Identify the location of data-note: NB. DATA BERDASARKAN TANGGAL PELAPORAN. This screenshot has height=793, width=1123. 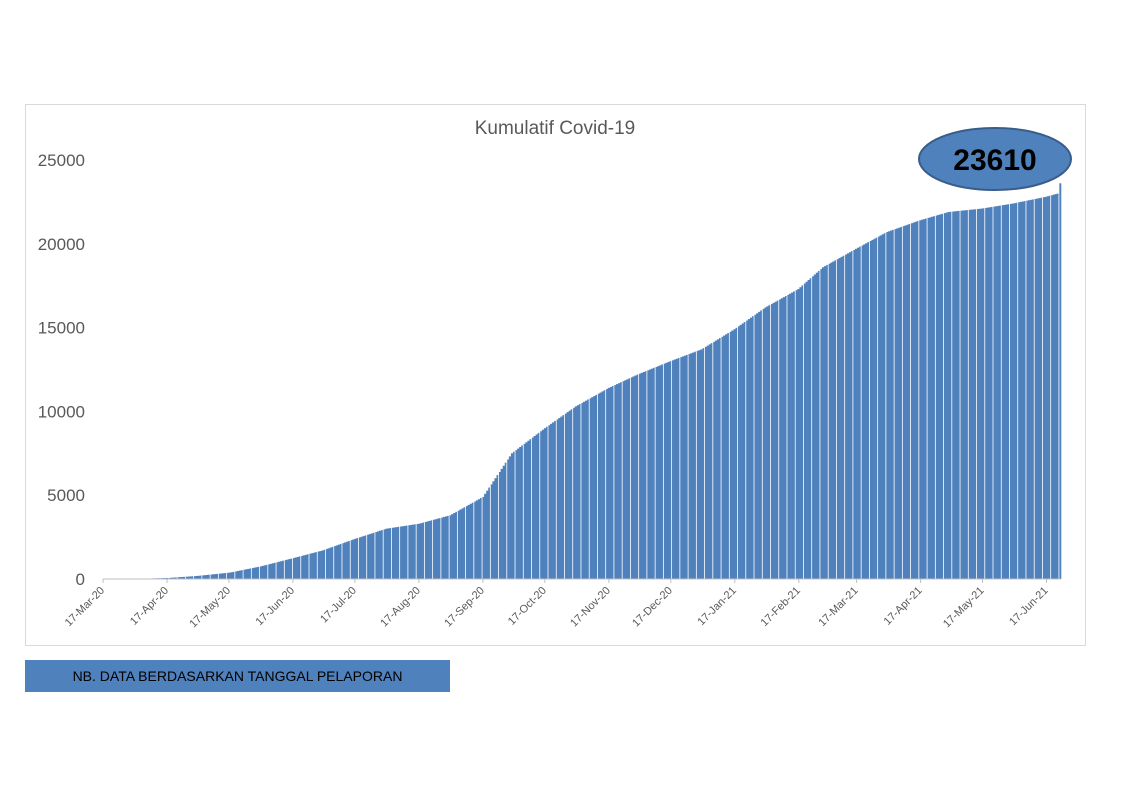
(237, 676).